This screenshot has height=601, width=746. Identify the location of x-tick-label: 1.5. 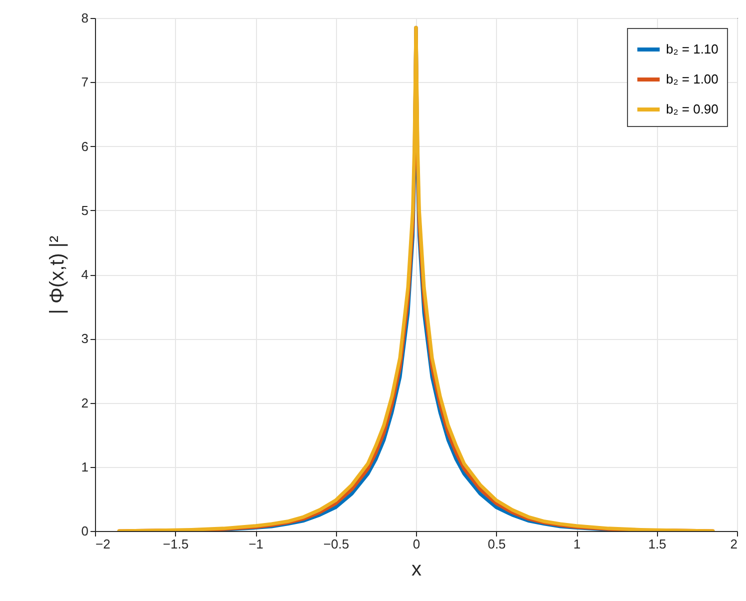
(657, 544).